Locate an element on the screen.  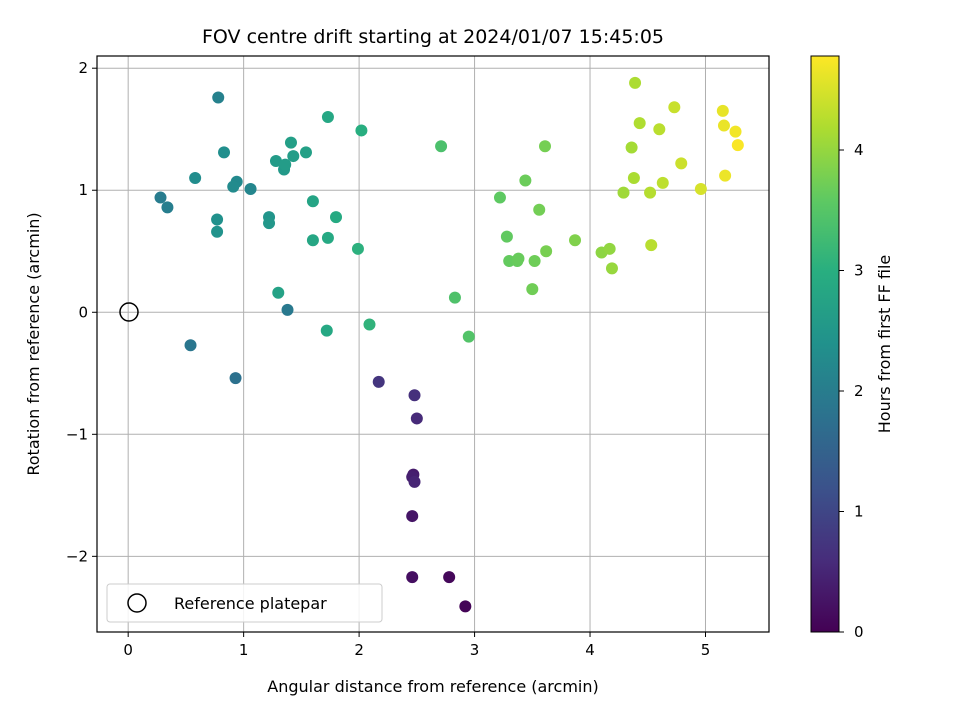
y-tick-label: 1 is located at coordinates (83, 190).